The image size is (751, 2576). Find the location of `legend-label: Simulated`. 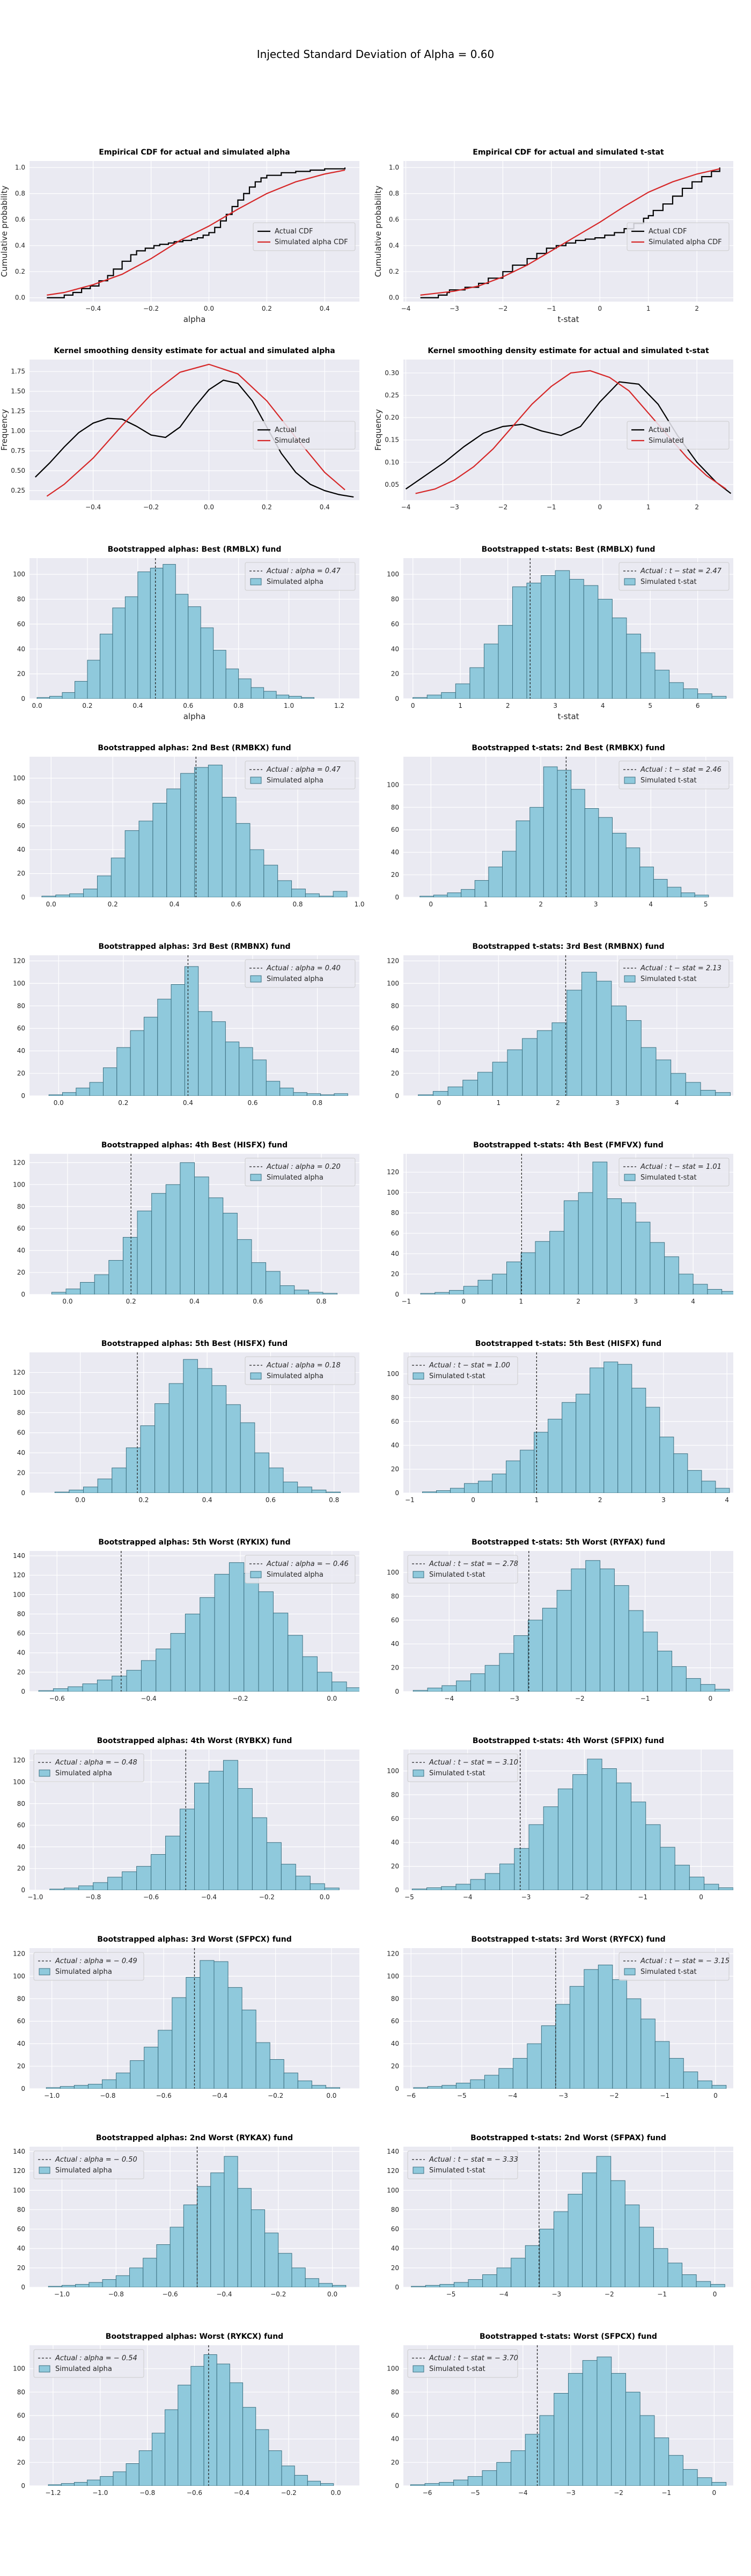

legend-label: Simulated is located at coordinates (666, 441).